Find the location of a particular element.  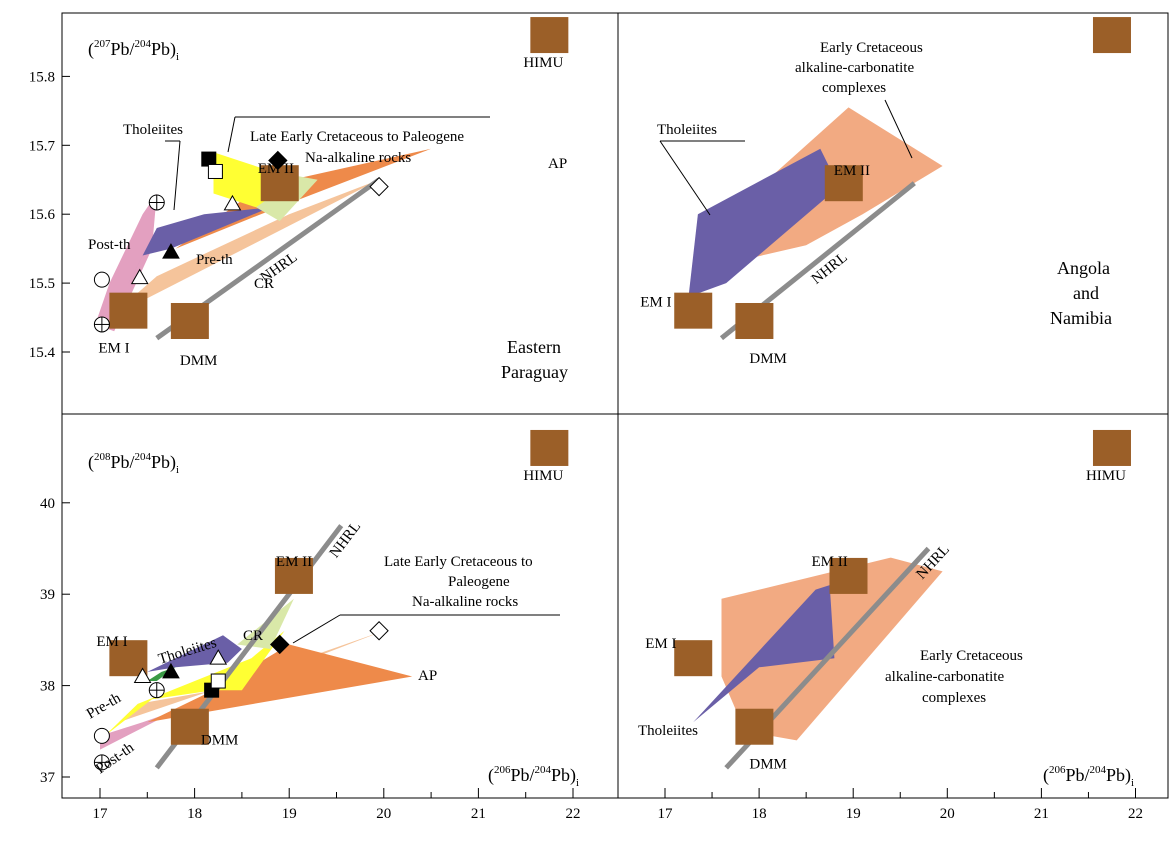

pointer-arrow-complexes is located at coordinates (898, 129).